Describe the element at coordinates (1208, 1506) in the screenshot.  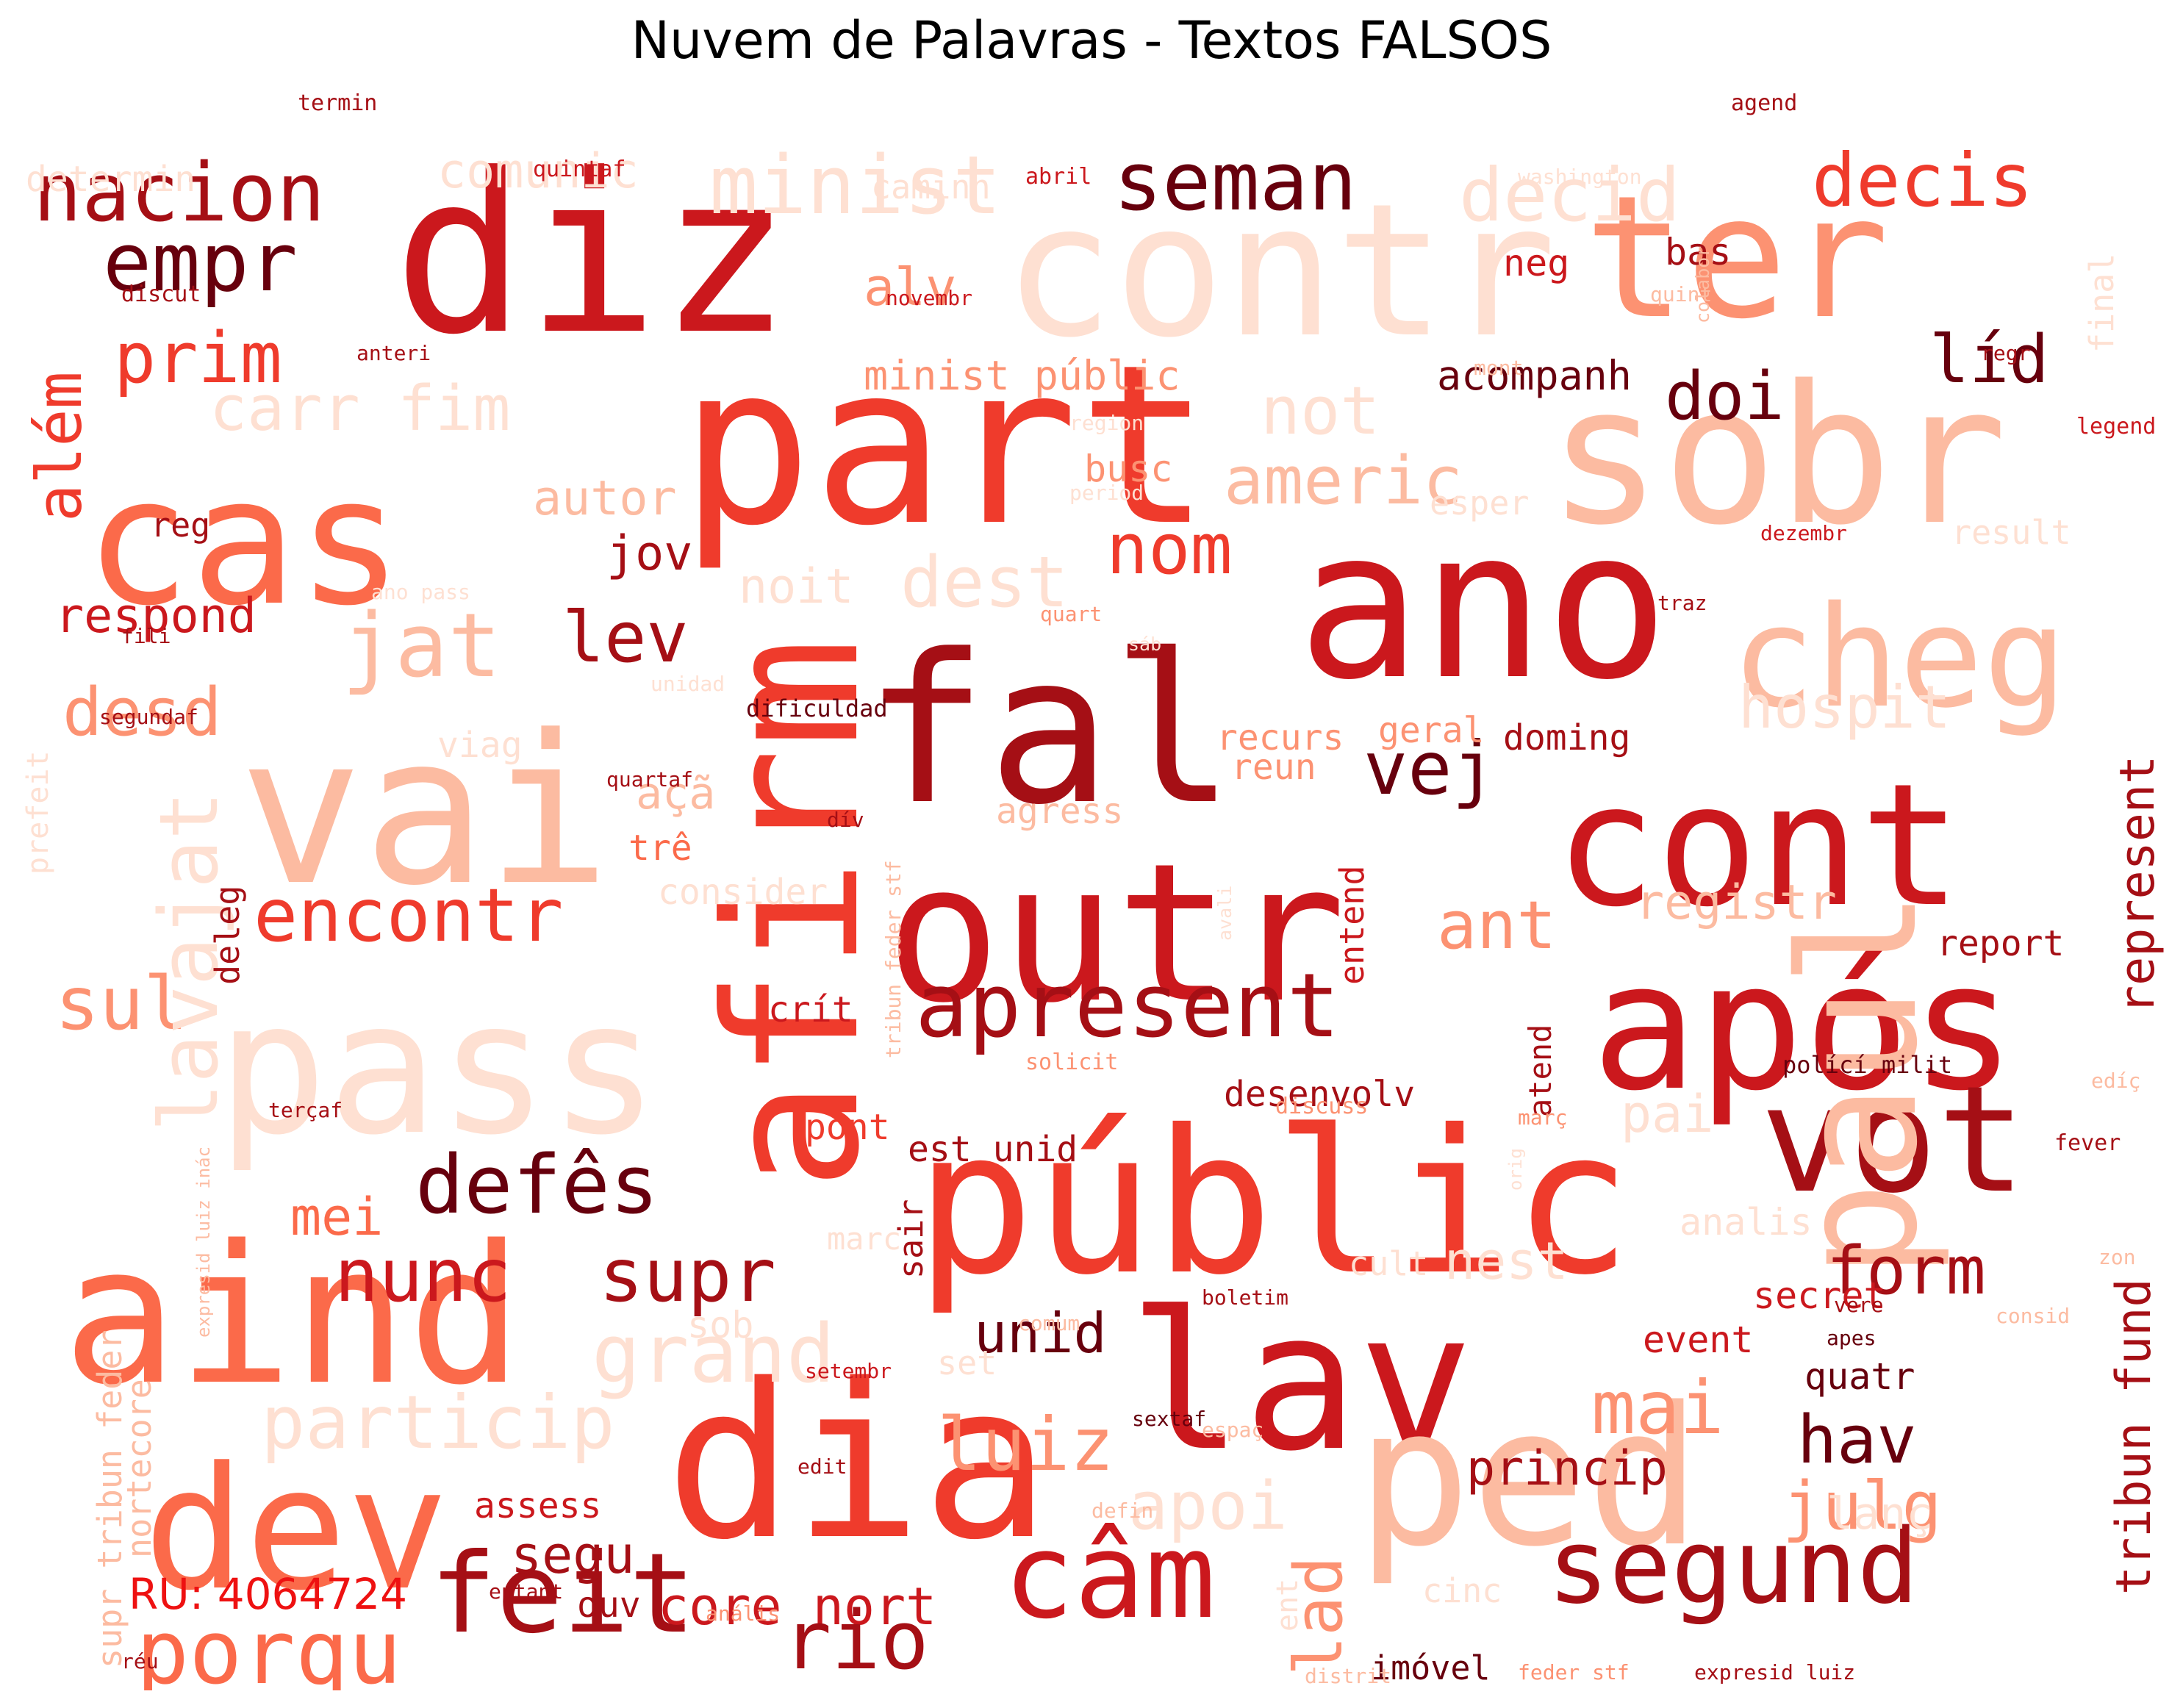
I see `cloud-word: apoi` at that location.